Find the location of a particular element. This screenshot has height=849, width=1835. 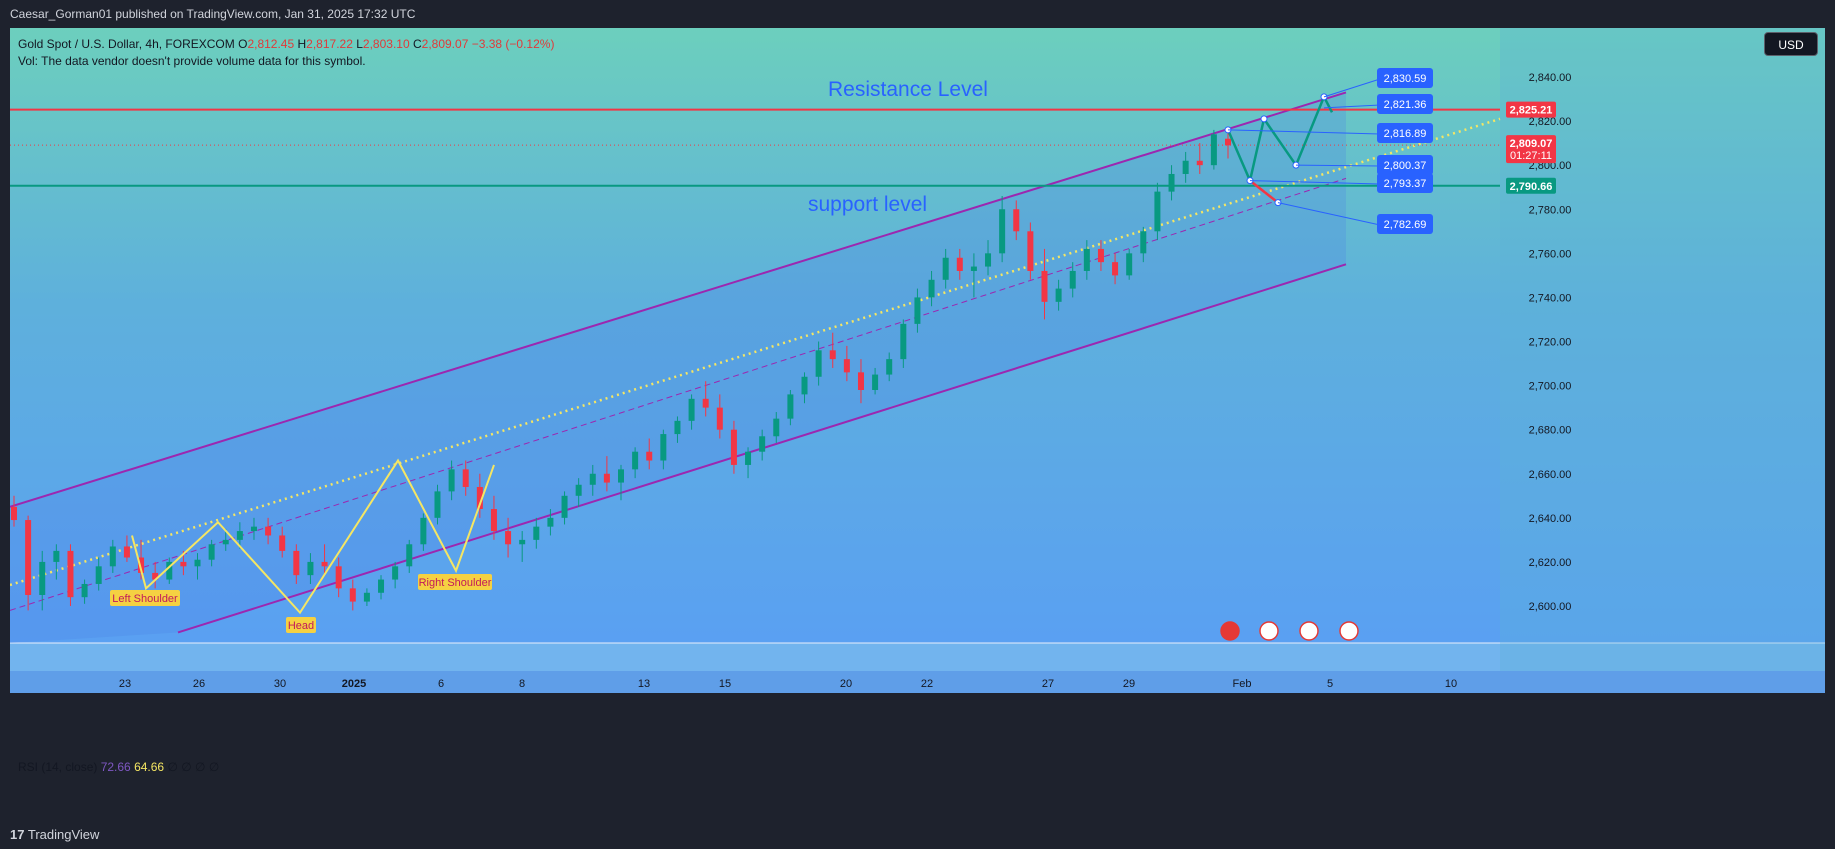

head-shoulders-pattern is located at coordinates (313, 536).